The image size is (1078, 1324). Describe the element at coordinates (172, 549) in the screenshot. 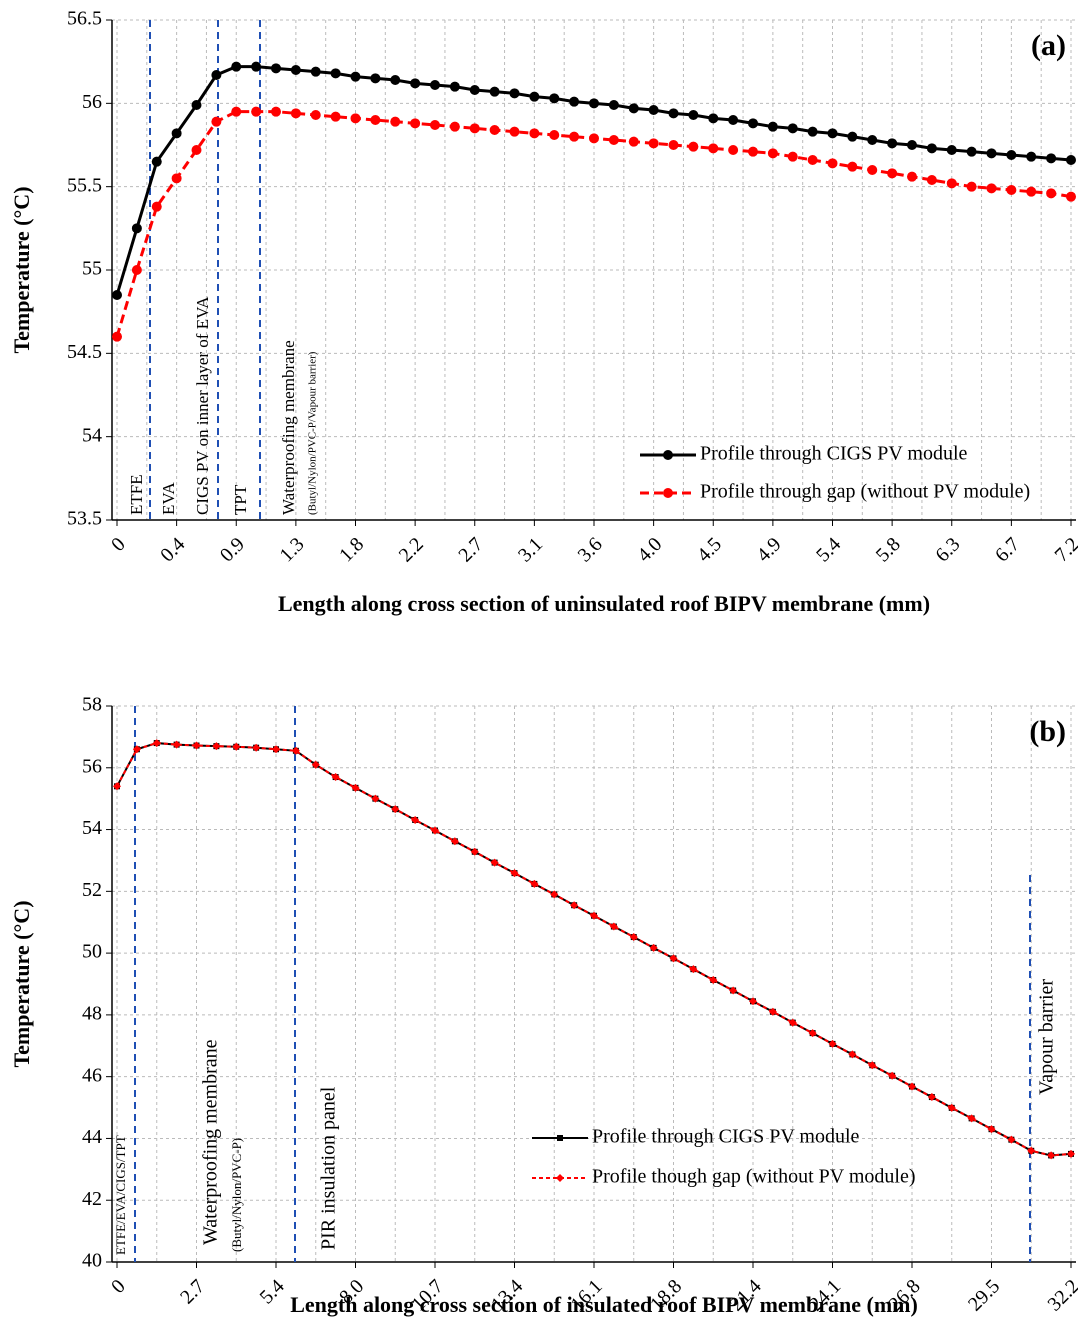

I see `x-tick-label: 0.4` at that location.